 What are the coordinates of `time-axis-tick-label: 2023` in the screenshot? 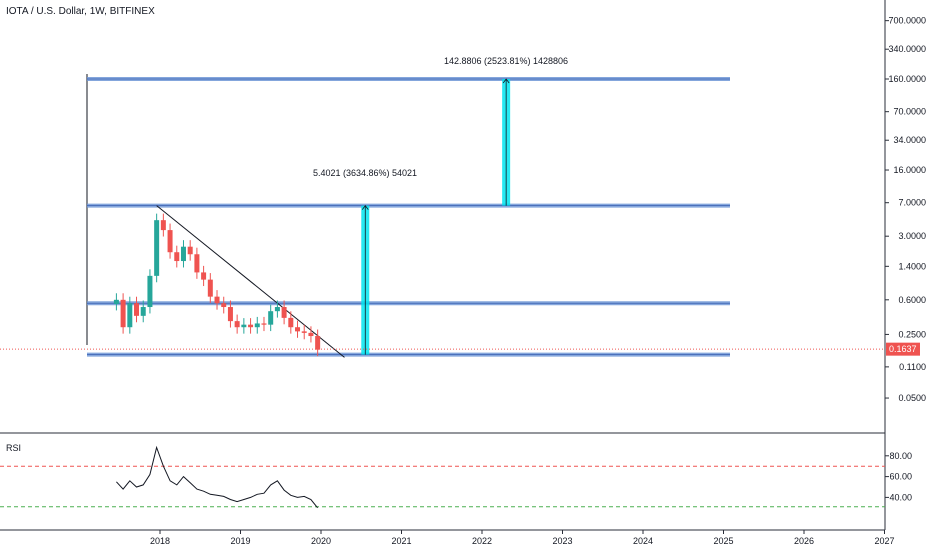 It's located at (562, 541).